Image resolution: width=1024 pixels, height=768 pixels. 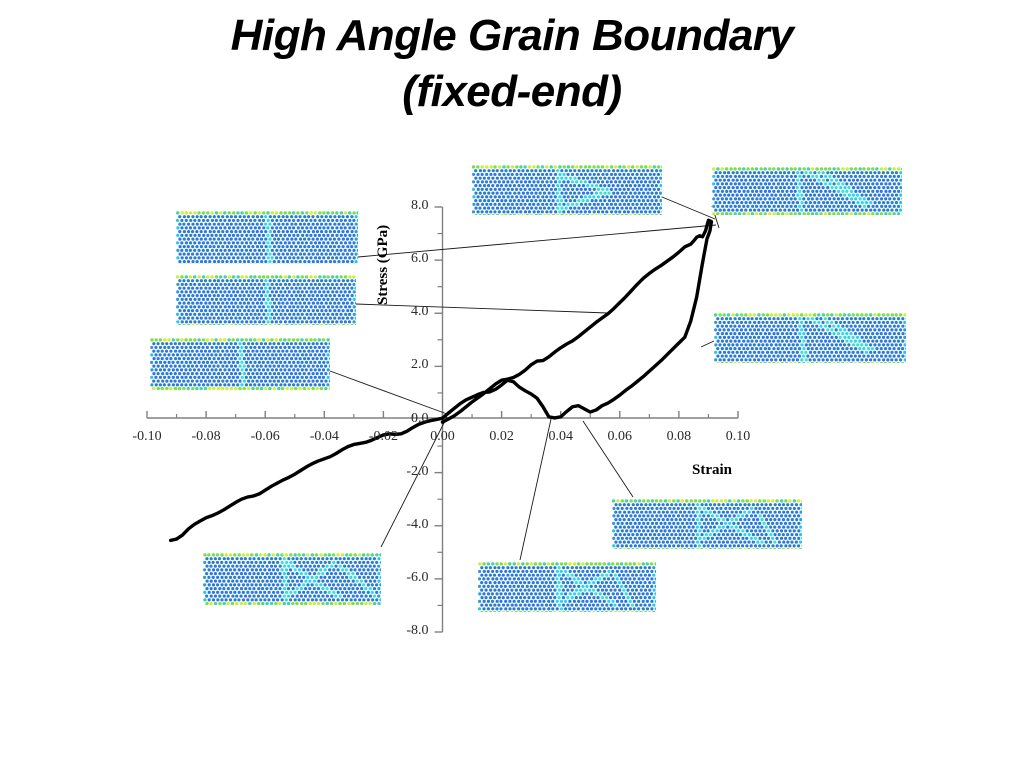 I want to click on y-axis-tick-label: 4.0, so click(x=420, y=312).